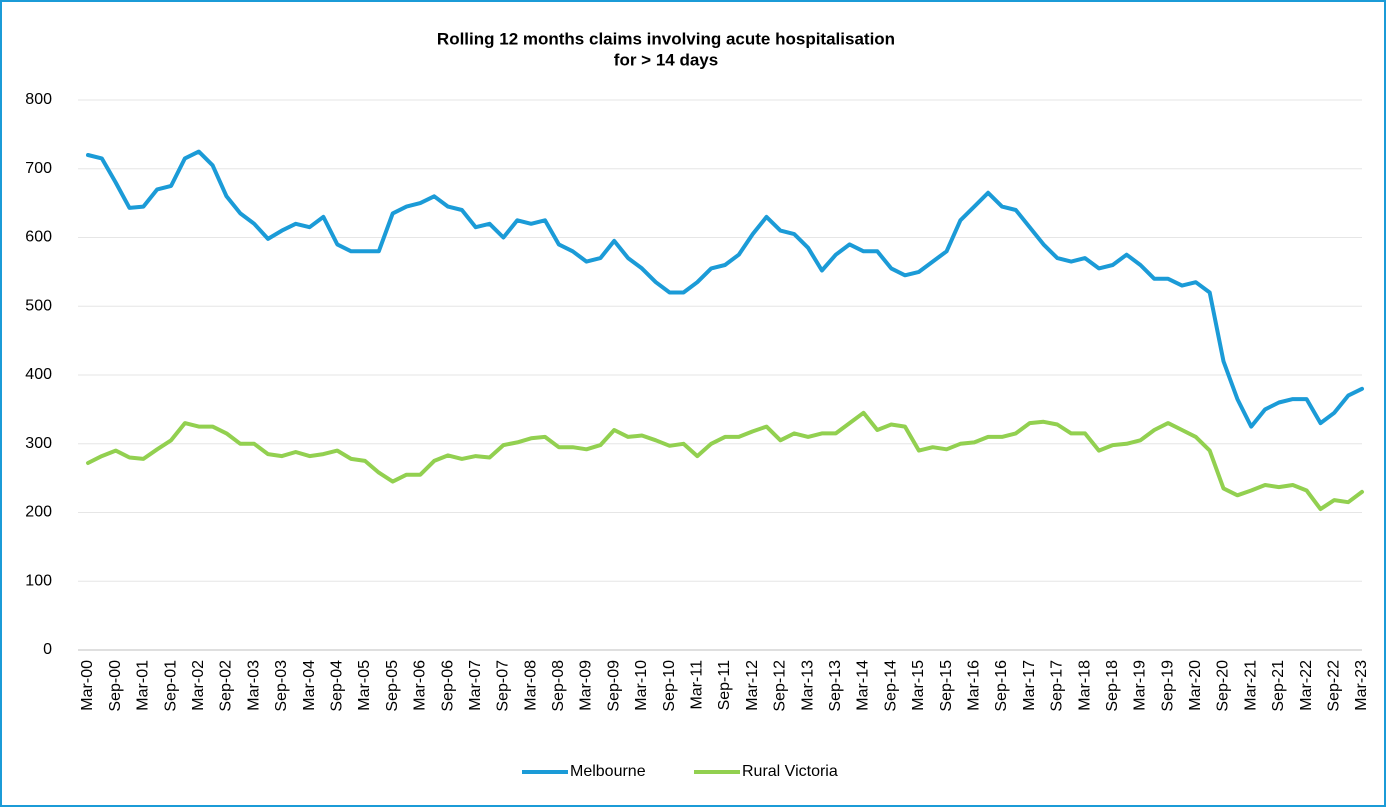  Describe the element at coordinates (697, 685) in the screenshot. I see `x-tick-label: Mar-11` at that location.